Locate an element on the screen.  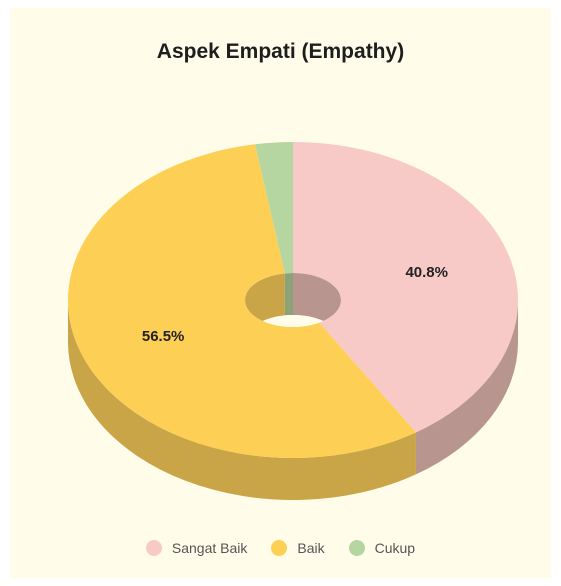
legend-swatch-baik is located at coordinates (279, 548).